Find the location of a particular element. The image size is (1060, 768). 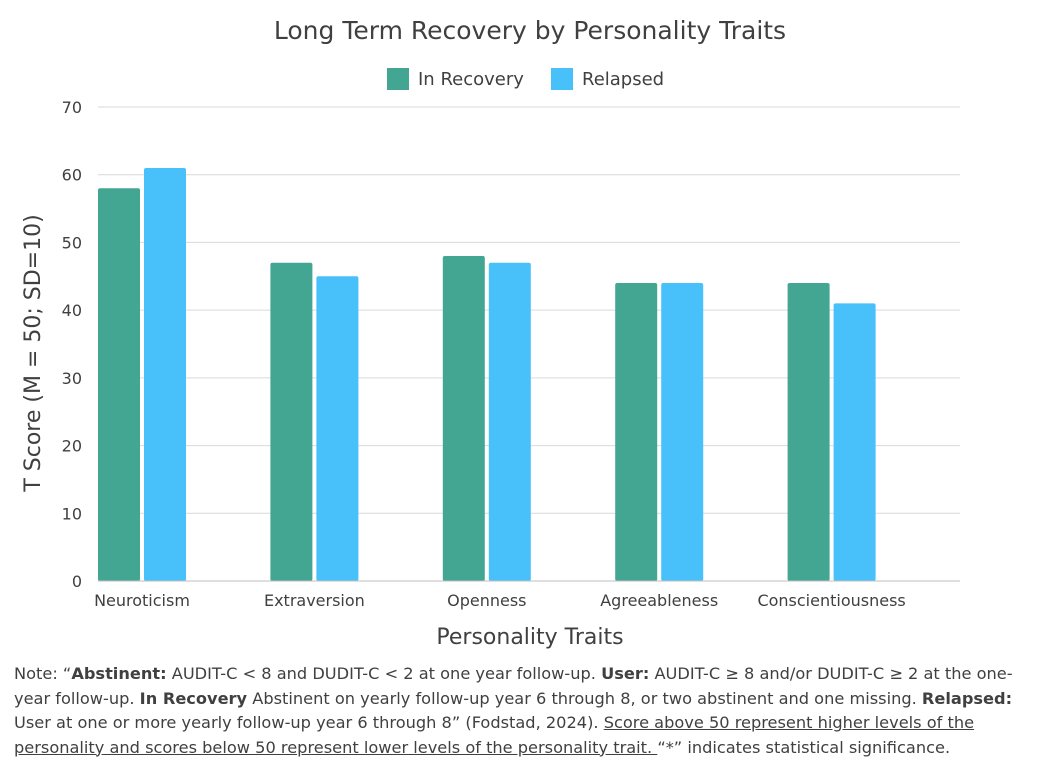

x-axis-title: Personality Traits is located at coordinates (529, 637).